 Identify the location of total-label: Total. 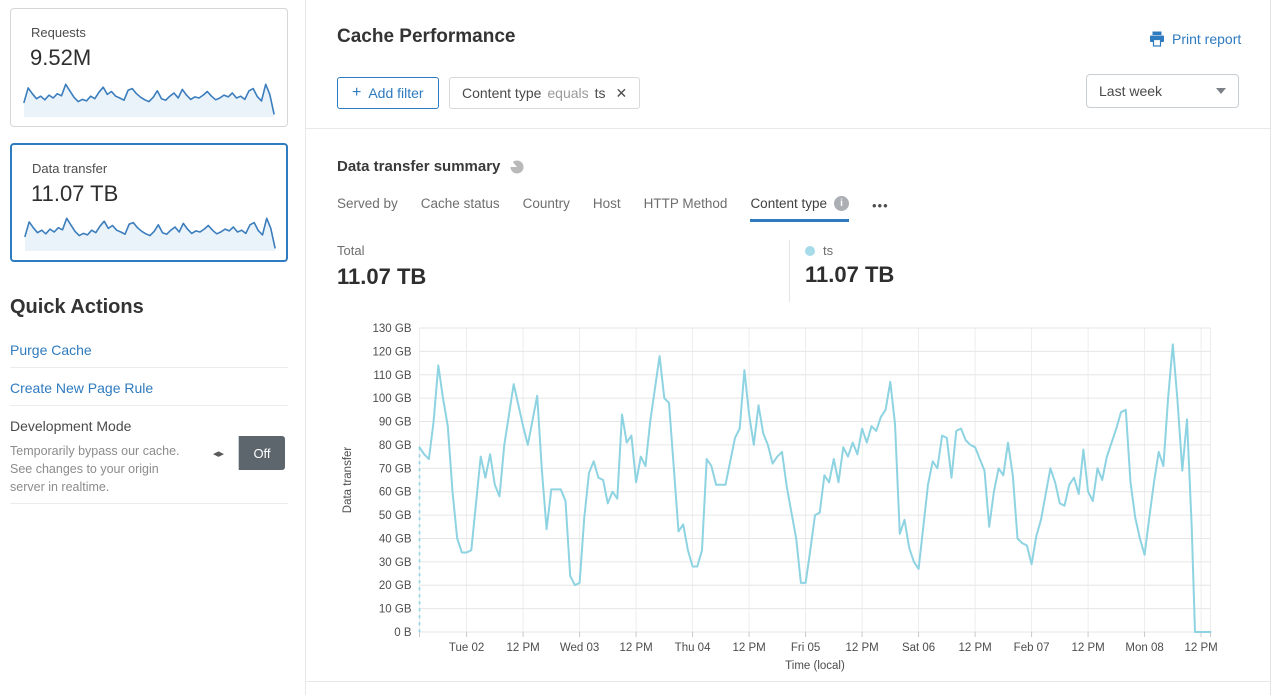
(351, 250).